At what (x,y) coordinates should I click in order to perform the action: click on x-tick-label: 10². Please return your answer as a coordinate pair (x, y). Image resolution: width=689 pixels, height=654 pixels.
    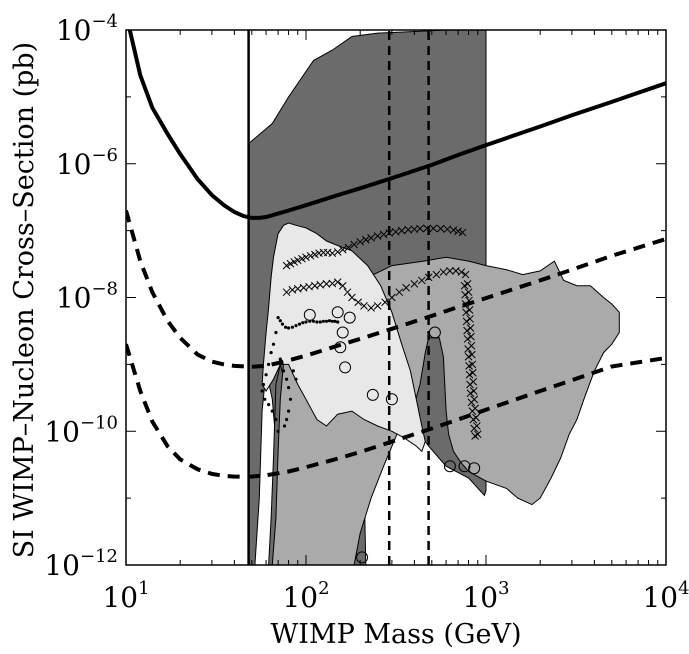
    Looking at the image, I should click on (305, 596).